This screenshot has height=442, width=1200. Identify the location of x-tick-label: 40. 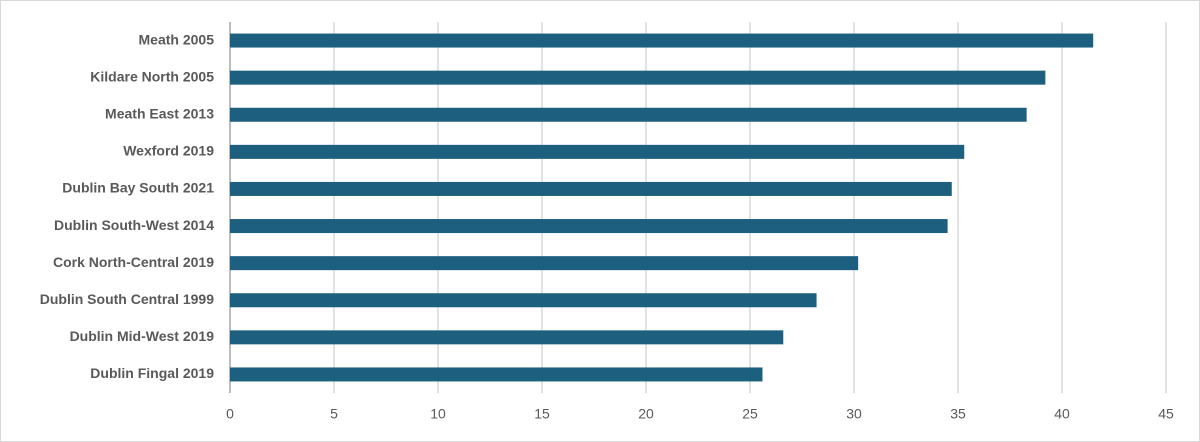
(1062, 414).